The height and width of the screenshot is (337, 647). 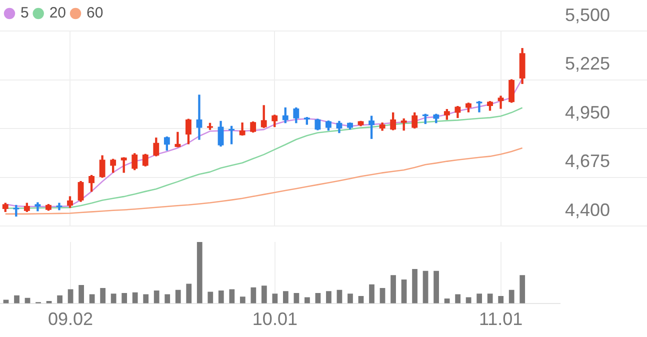 I want to click on y-tick-label: 5,225, so click(x=587, y=64).